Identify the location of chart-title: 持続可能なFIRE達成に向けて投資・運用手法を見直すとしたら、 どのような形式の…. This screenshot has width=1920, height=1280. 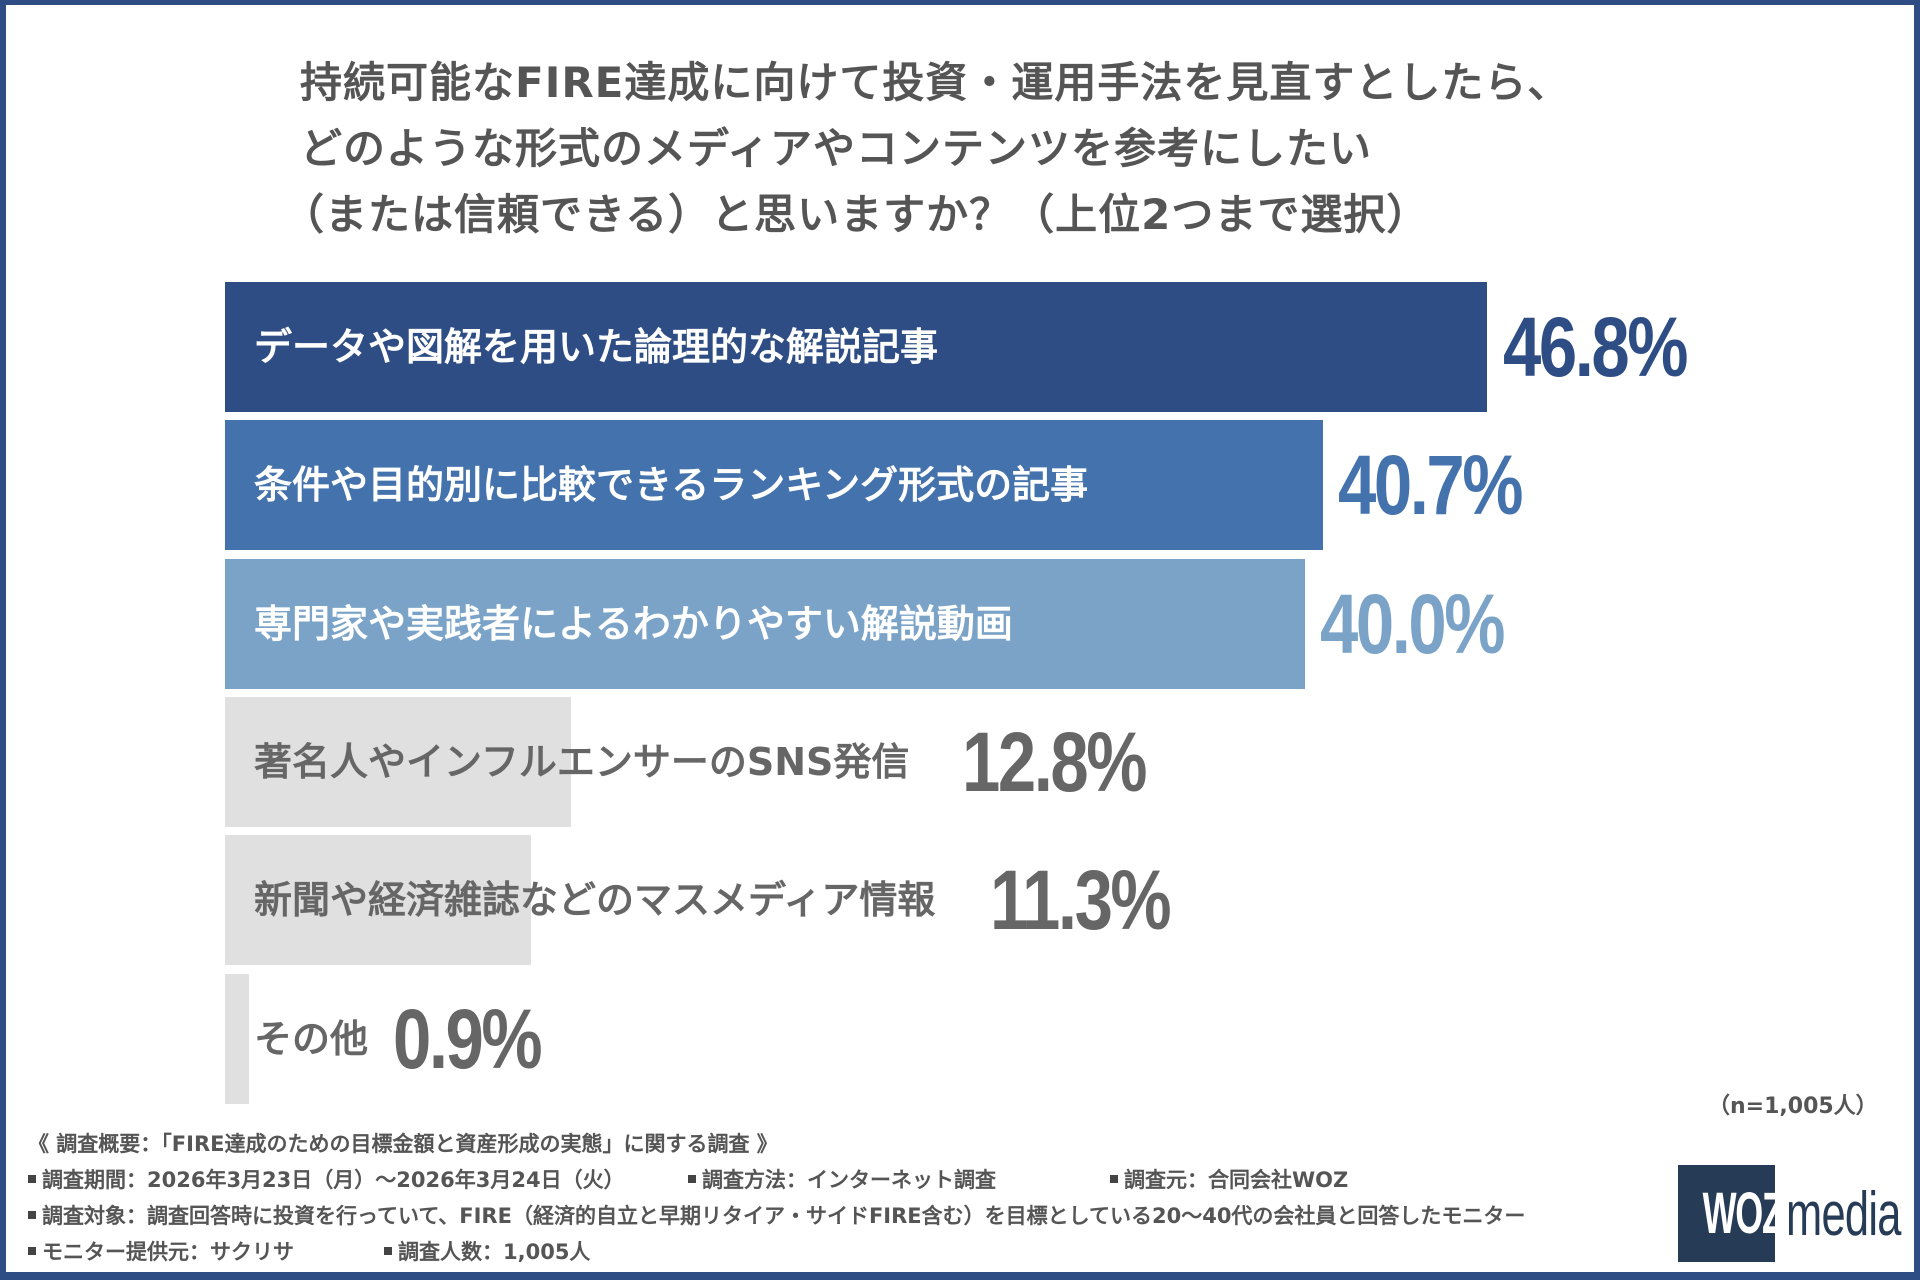
(991, 149).